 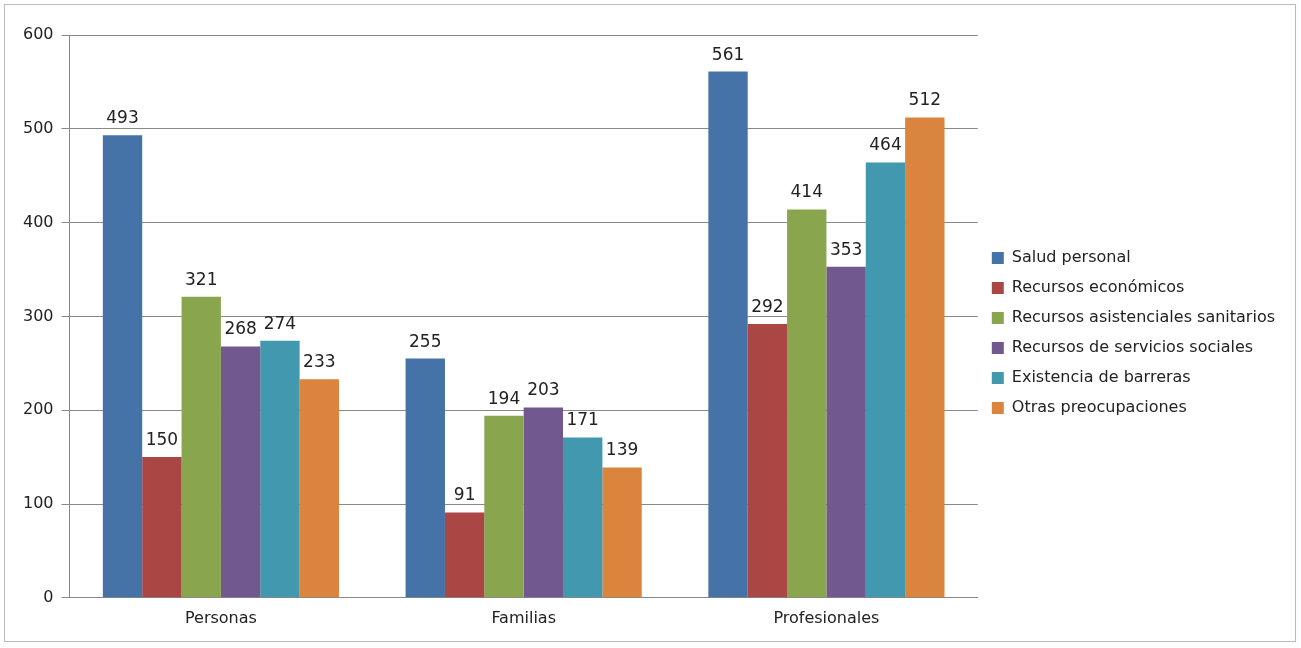 I want to click on y-tick-label: 500, so click(x=38, y=127).